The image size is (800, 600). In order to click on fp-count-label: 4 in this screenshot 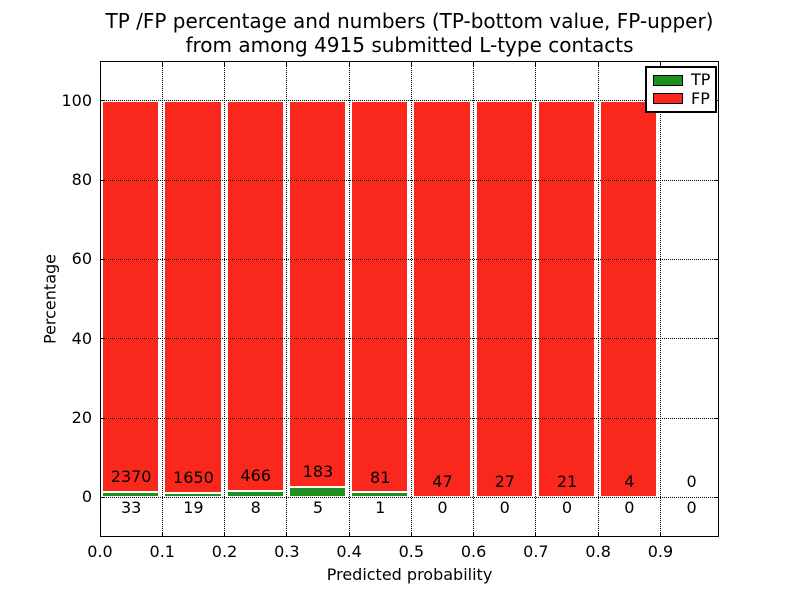, I will do `click(629, 482)`.